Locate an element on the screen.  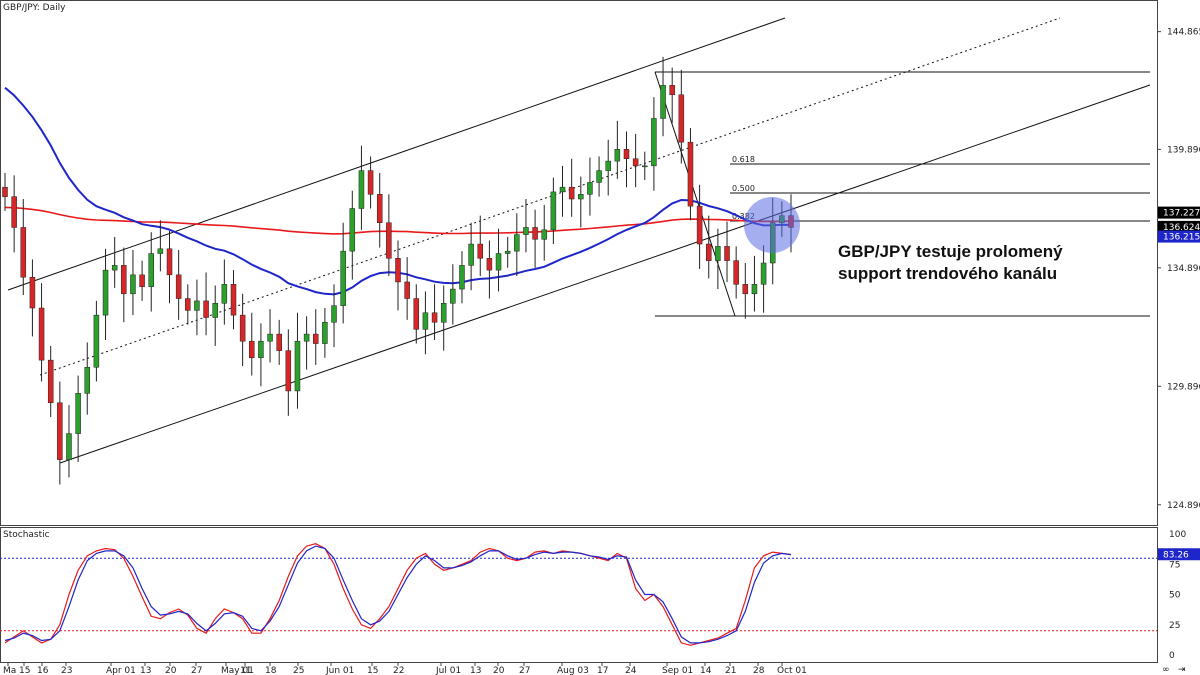
stoch-tick-label: 75 is located at coordinates (1174, 565).